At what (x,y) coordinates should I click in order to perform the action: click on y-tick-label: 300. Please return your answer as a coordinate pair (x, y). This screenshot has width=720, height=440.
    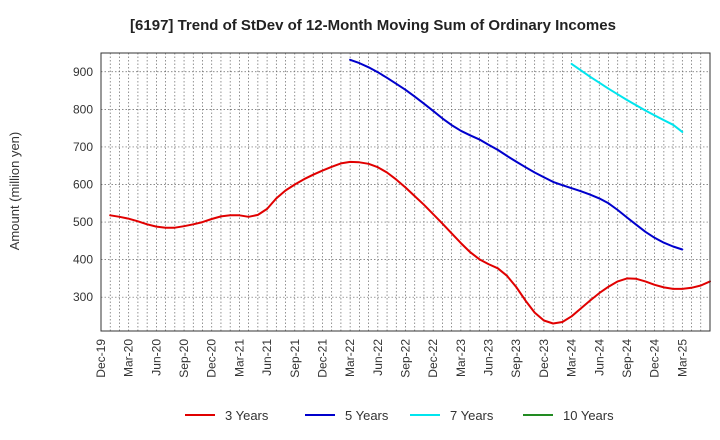
    Looking at the image, I should click on (83, 297).